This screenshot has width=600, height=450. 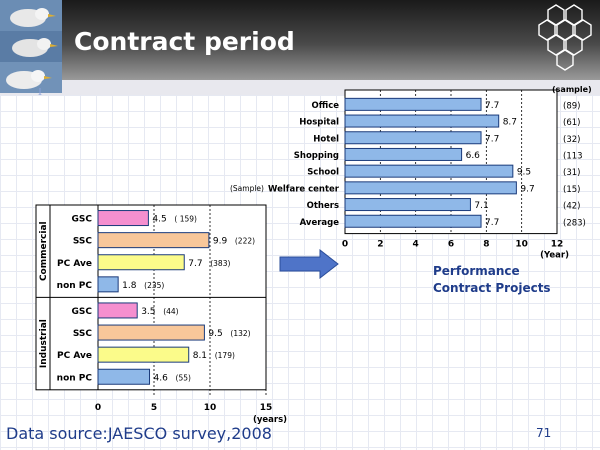 What do you see at coordinates (571, 173) in the screenshot?
I see `sample-label: (31)` at bounding box center [571, 173].